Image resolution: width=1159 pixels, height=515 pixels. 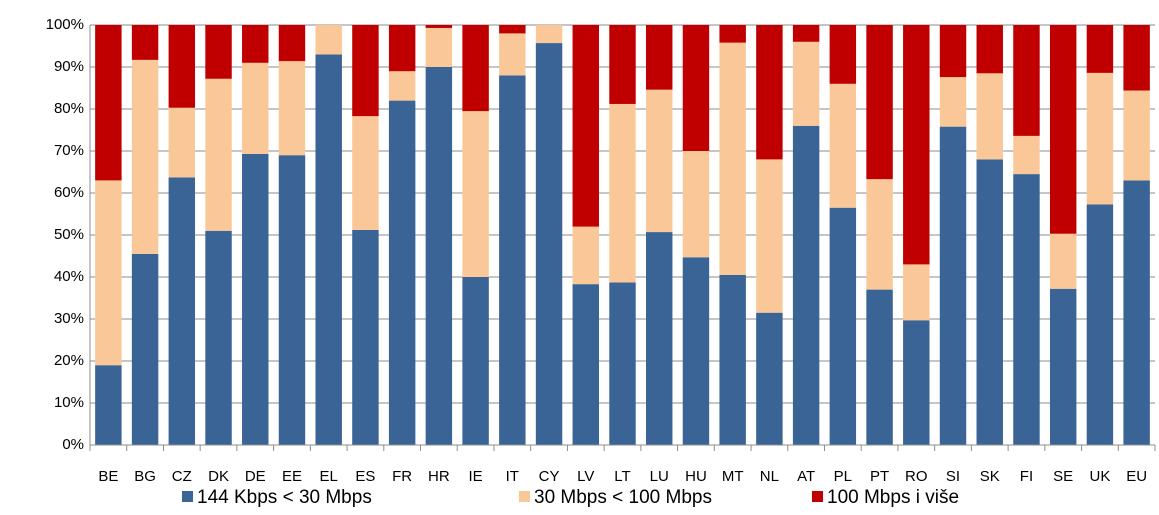 What do you see at coordinates (255, 476) in the screenshot?
I see `x-tick-label: DE` at bounding box center [255, 476].